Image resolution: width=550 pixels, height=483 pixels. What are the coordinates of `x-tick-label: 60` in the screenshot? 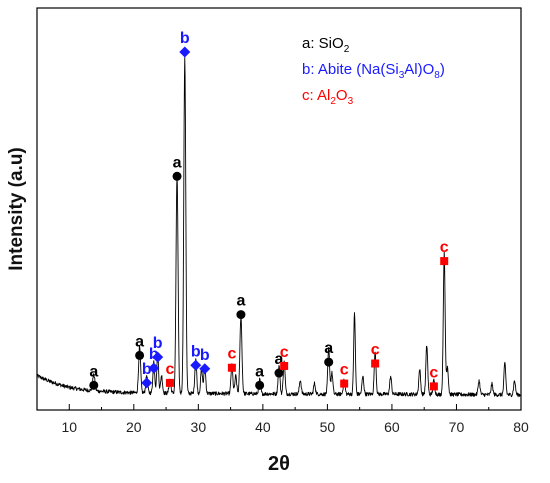 It's located at (392, 427).